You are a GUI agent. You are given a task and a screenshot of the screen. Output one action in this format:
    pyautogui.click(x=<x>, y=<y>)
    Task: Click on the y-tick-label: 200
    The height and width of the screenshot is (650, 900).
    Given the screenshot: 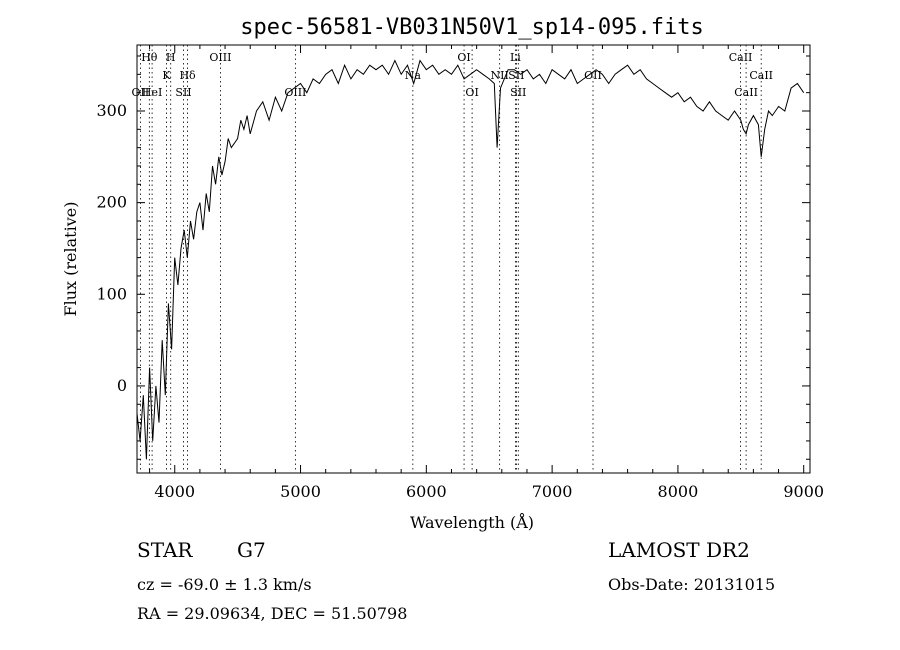 What is the action you would take?
    pyautogui.click(x=111, y=202)
    